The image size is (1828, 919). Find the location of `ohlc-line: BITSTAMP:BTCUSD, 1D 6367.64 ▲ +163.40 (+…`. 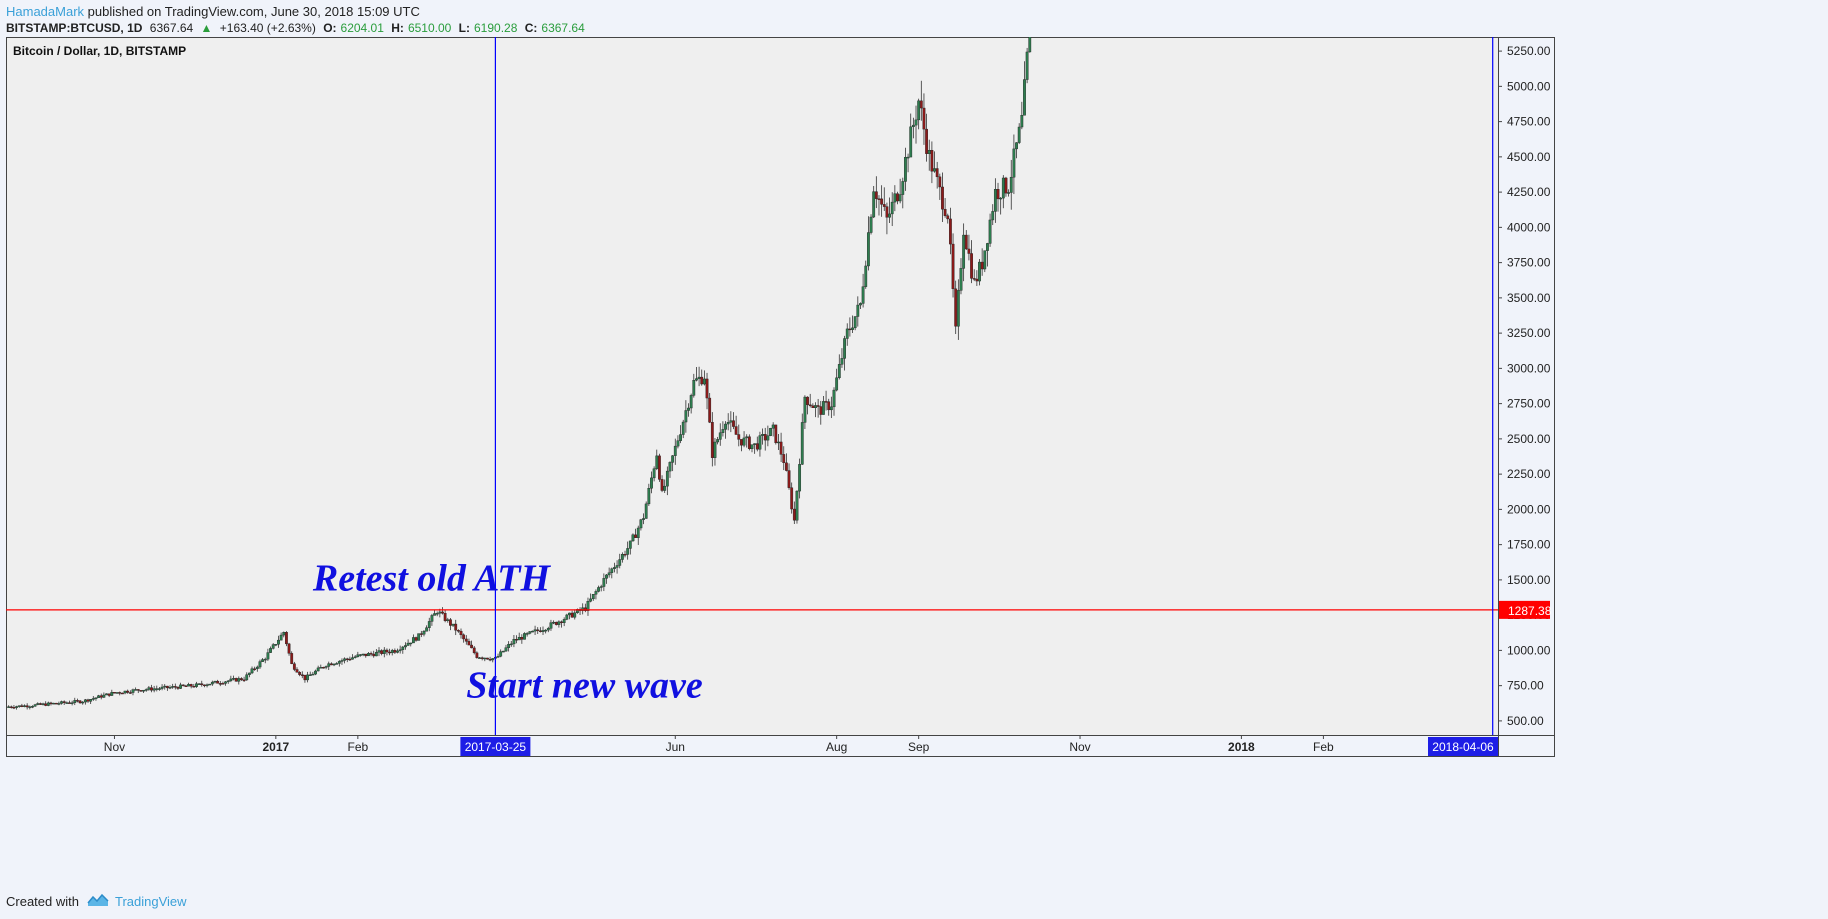

ohlc-line: BITSTAMP:BTCUSD, 1D 6367.64 ▲ +163.40 (+… is located at coordinates (295, 28).